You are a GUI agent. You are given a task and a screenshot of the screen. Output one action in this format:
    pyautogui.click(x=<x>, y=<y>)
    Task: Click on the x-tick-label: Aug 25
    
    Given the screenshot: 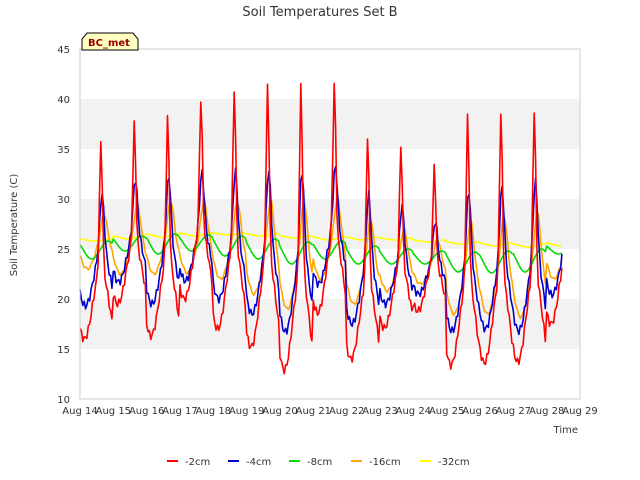 What is the action you would take?
    pyautogui.click(x=446, y=411)
    